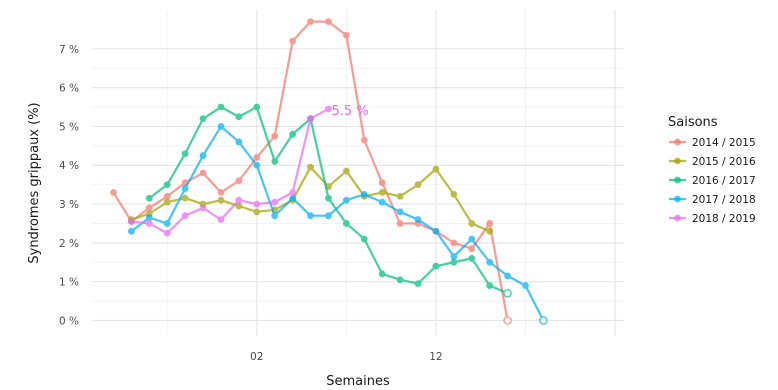 Image resolution: width=778 pixels, height=390 pixels. What do you see at coordinates (69, 50) in the screenshot?
I see `y-tick-label: 7 %` at bounding box center [69, 50].